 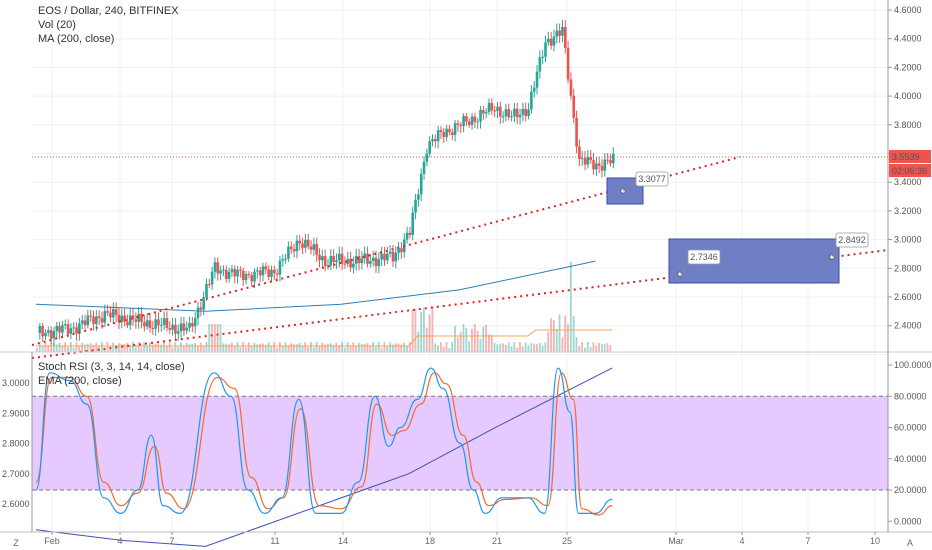 What do you see at coordinates (111, 367) in the screenshot?
I see `stoch-rsi-label: Stoch RSI (3, 3, 14, 14, close)` at bounding box center [111, 367].